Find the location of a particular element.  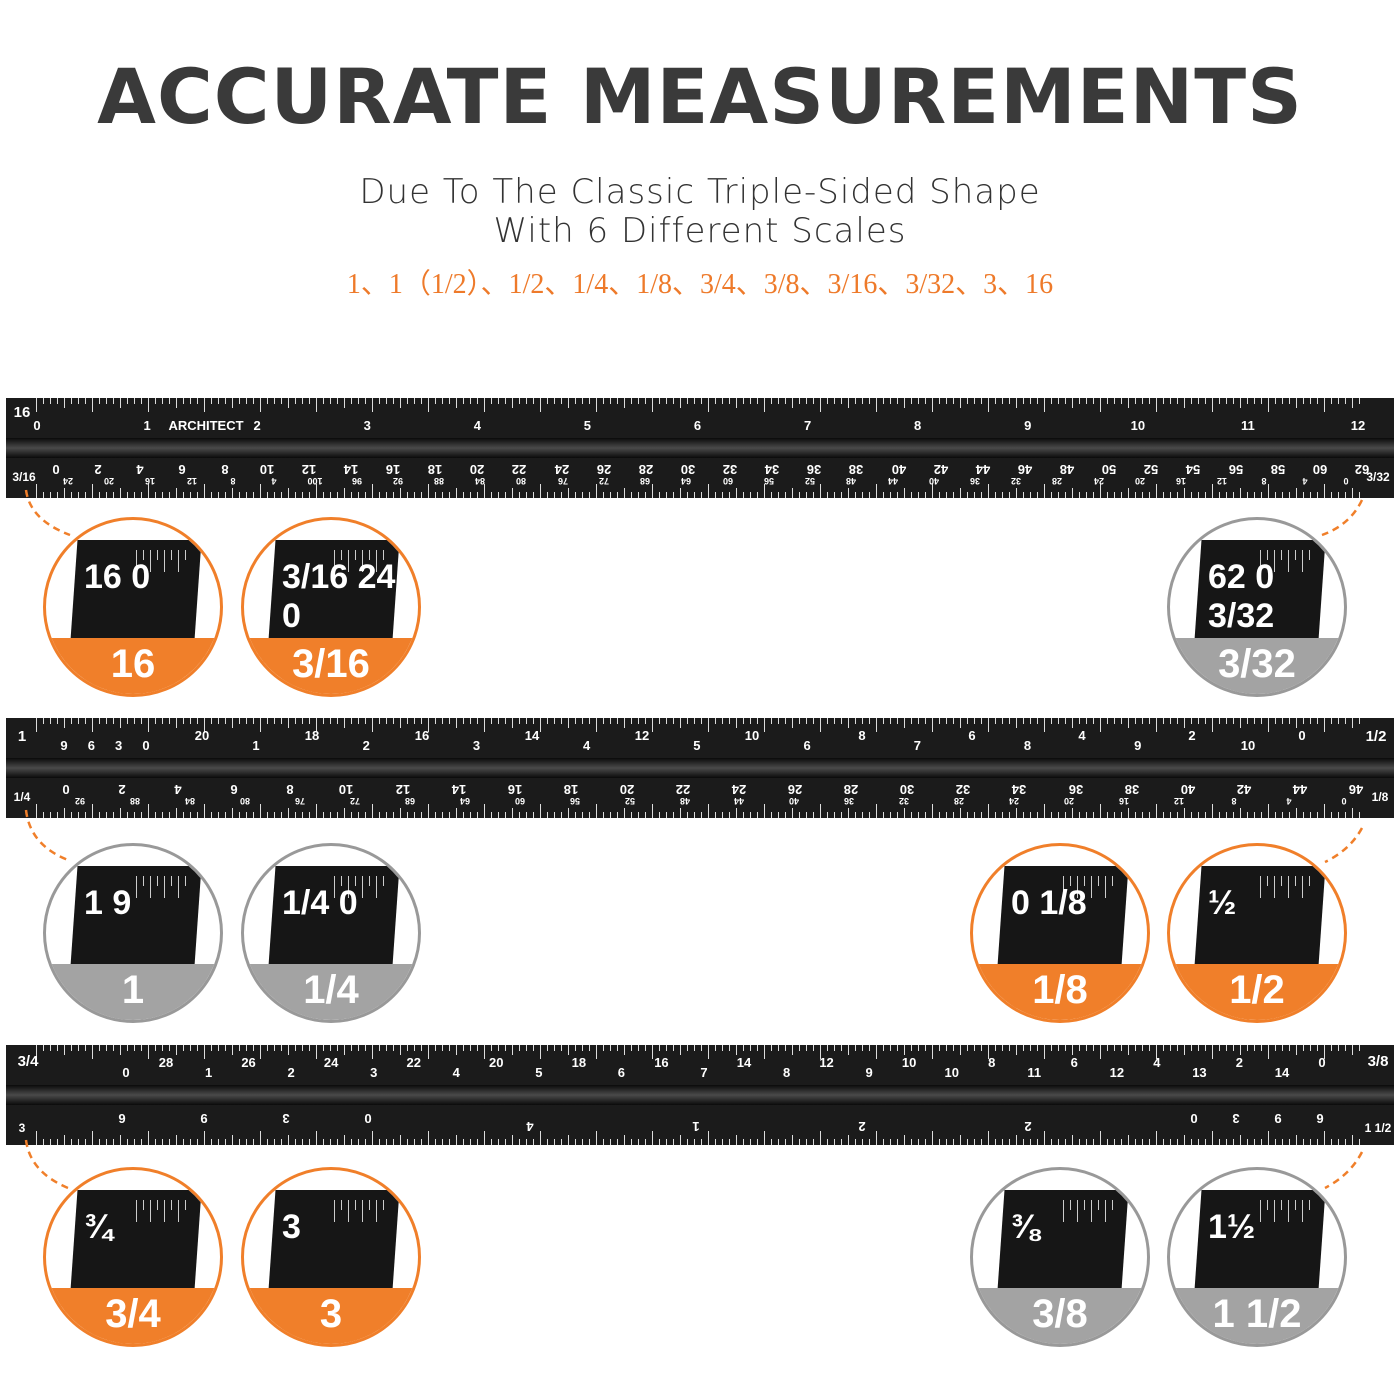

callout-scale-label: 1 is located at coordinates (133, 990).